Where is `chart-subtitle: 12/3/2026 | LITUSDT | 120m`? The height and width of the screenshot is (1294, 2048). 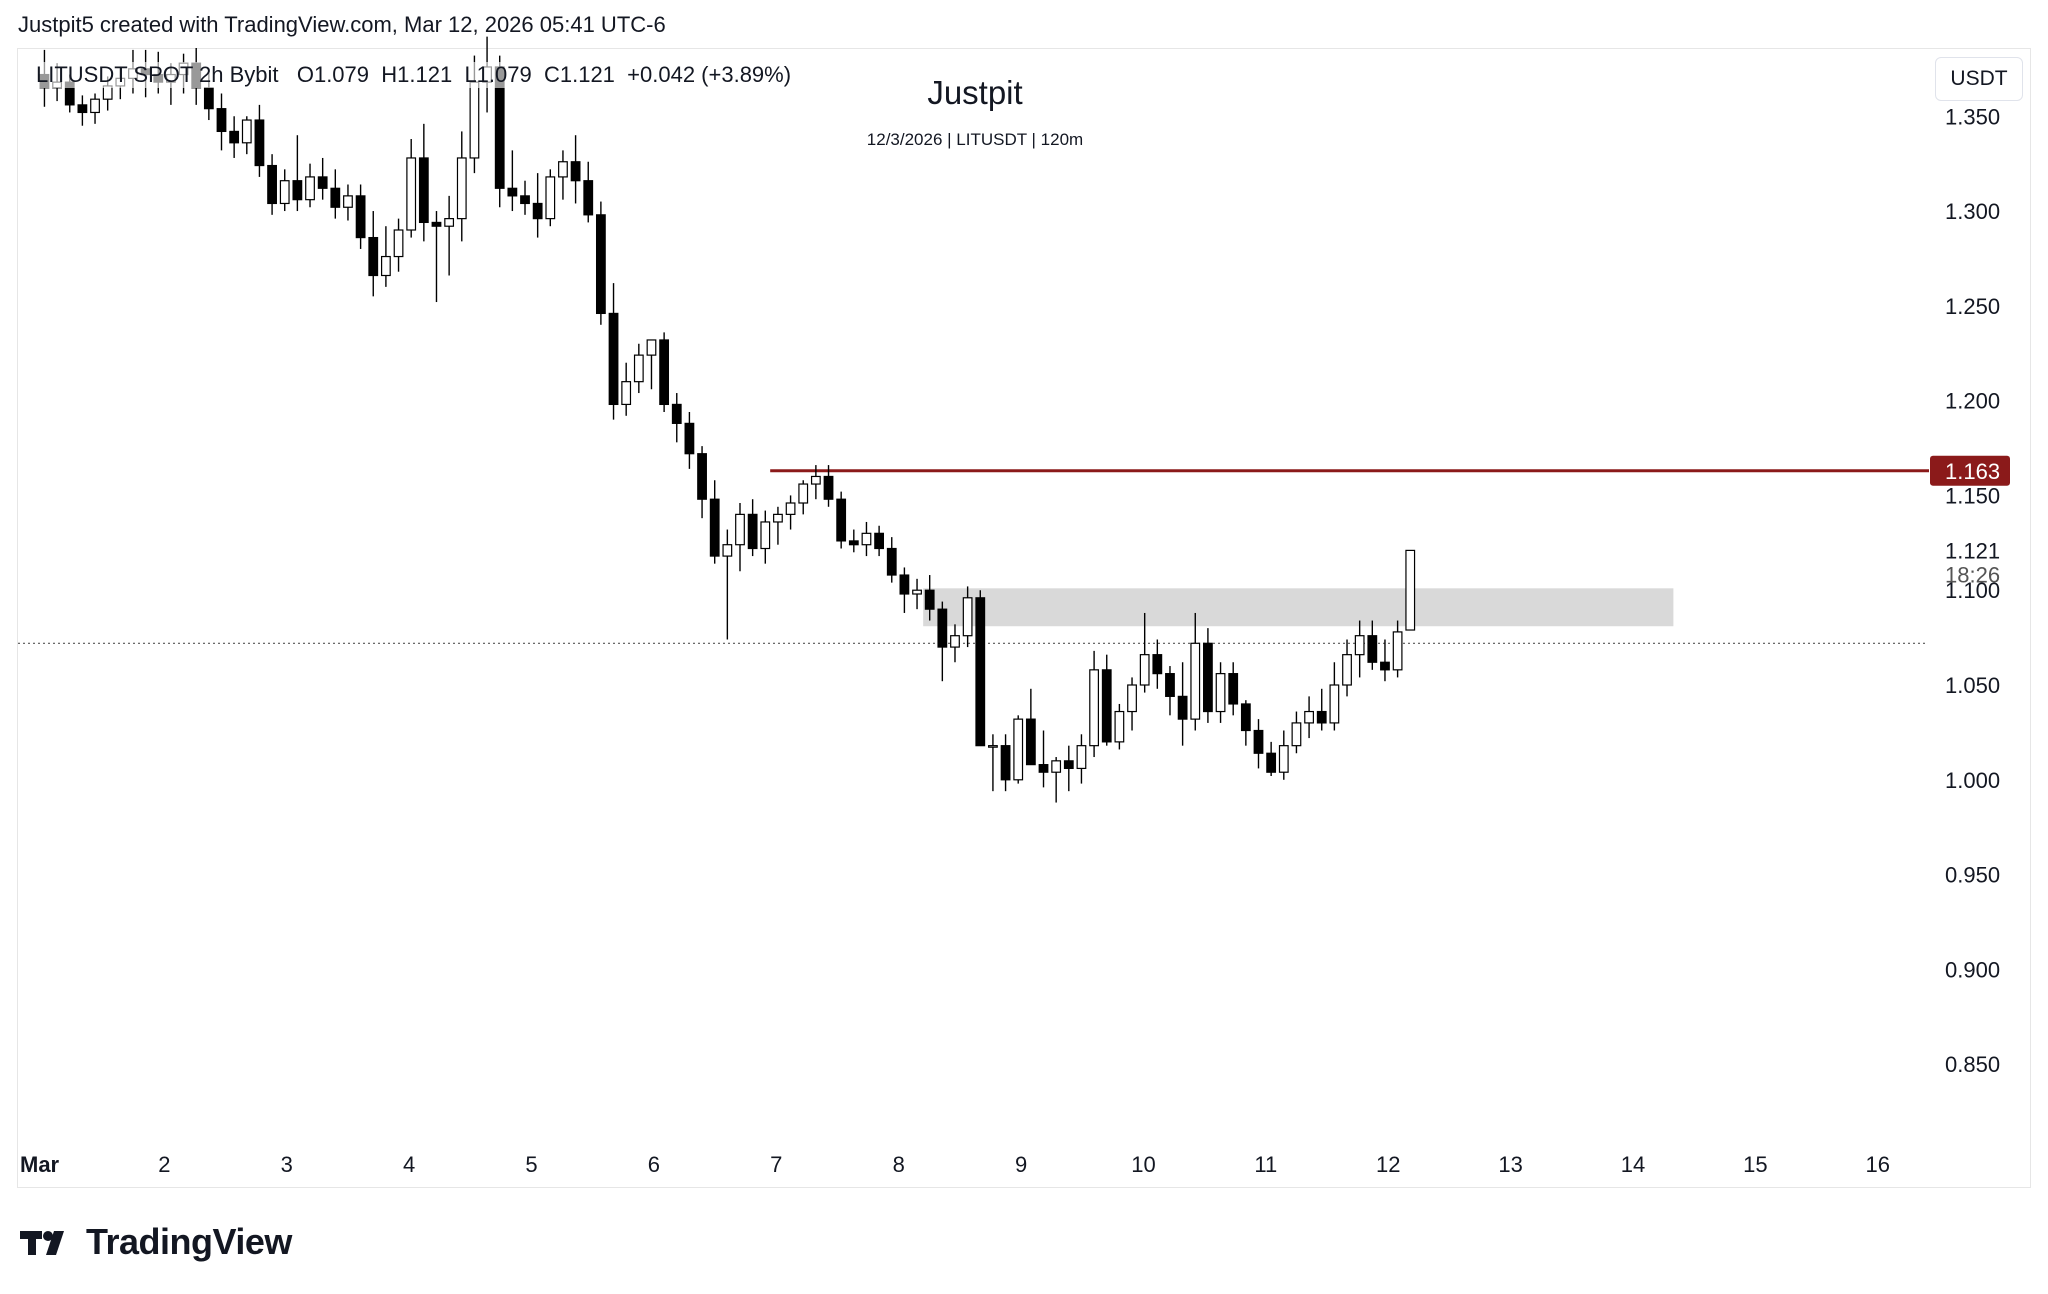 chart-subtitle: 12/3/2026 | LITUSDT | 120m is located at coordinates (975, 139).